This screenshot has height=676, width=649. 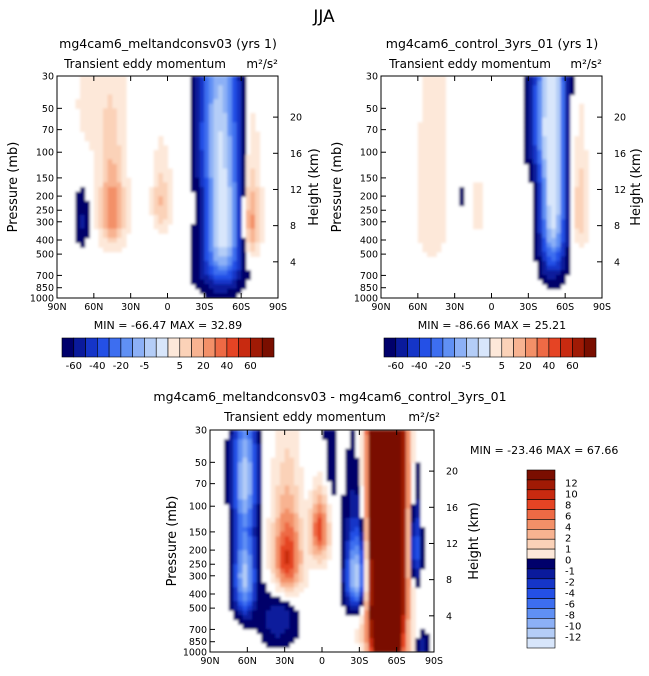 What do you see at coordinates (549, 366) in the screenshot?
I see `colorbar-label: 40` at bounding box center [549, 366].